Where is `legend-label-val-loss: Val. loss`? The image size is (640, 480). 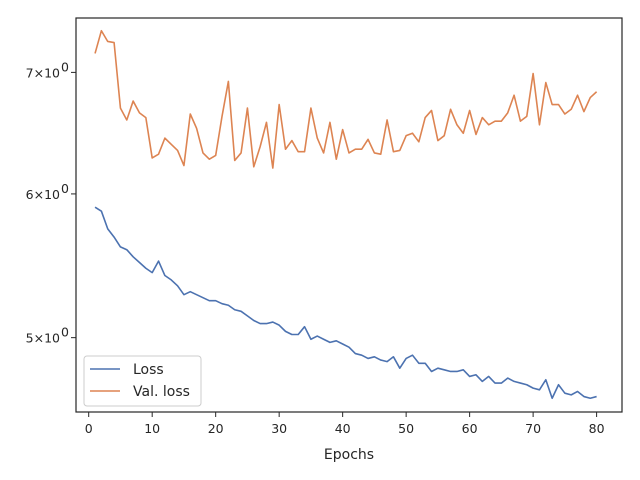 legend-label-val-loss: Val. loss is located at coordinates (161, 392).